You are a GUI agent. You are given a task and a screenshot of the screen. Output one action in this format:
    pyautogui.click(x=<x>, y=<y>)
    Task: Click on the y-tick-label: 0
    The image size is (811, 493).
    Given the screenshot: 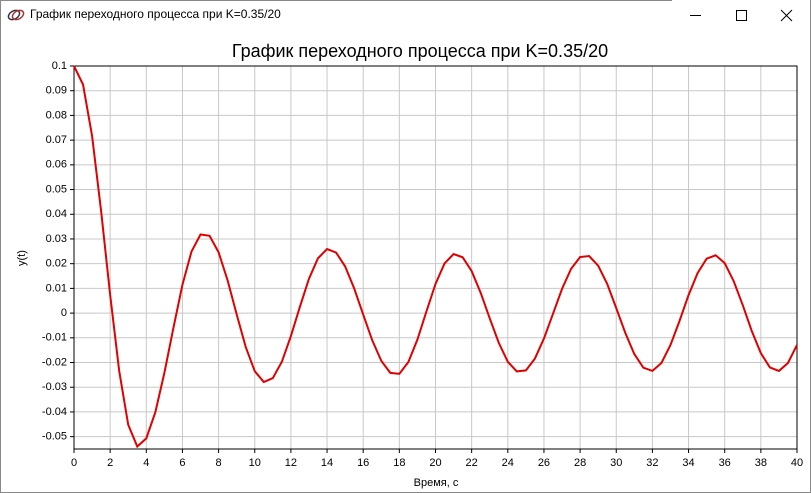 What is the action you would take?
    pyautogui.click(x=64, y=313)
    